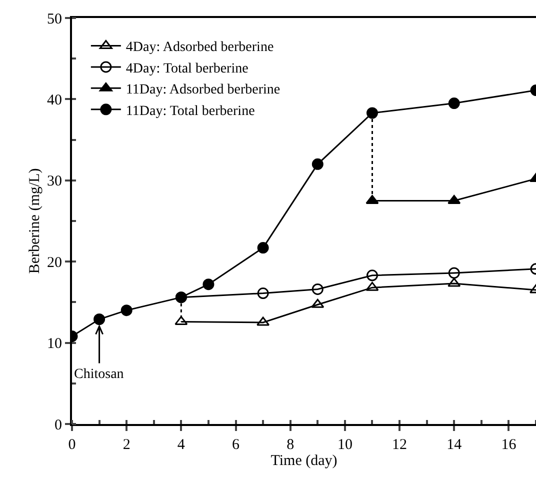  I want to click on x-tick-label: 8, so click(290, 445).